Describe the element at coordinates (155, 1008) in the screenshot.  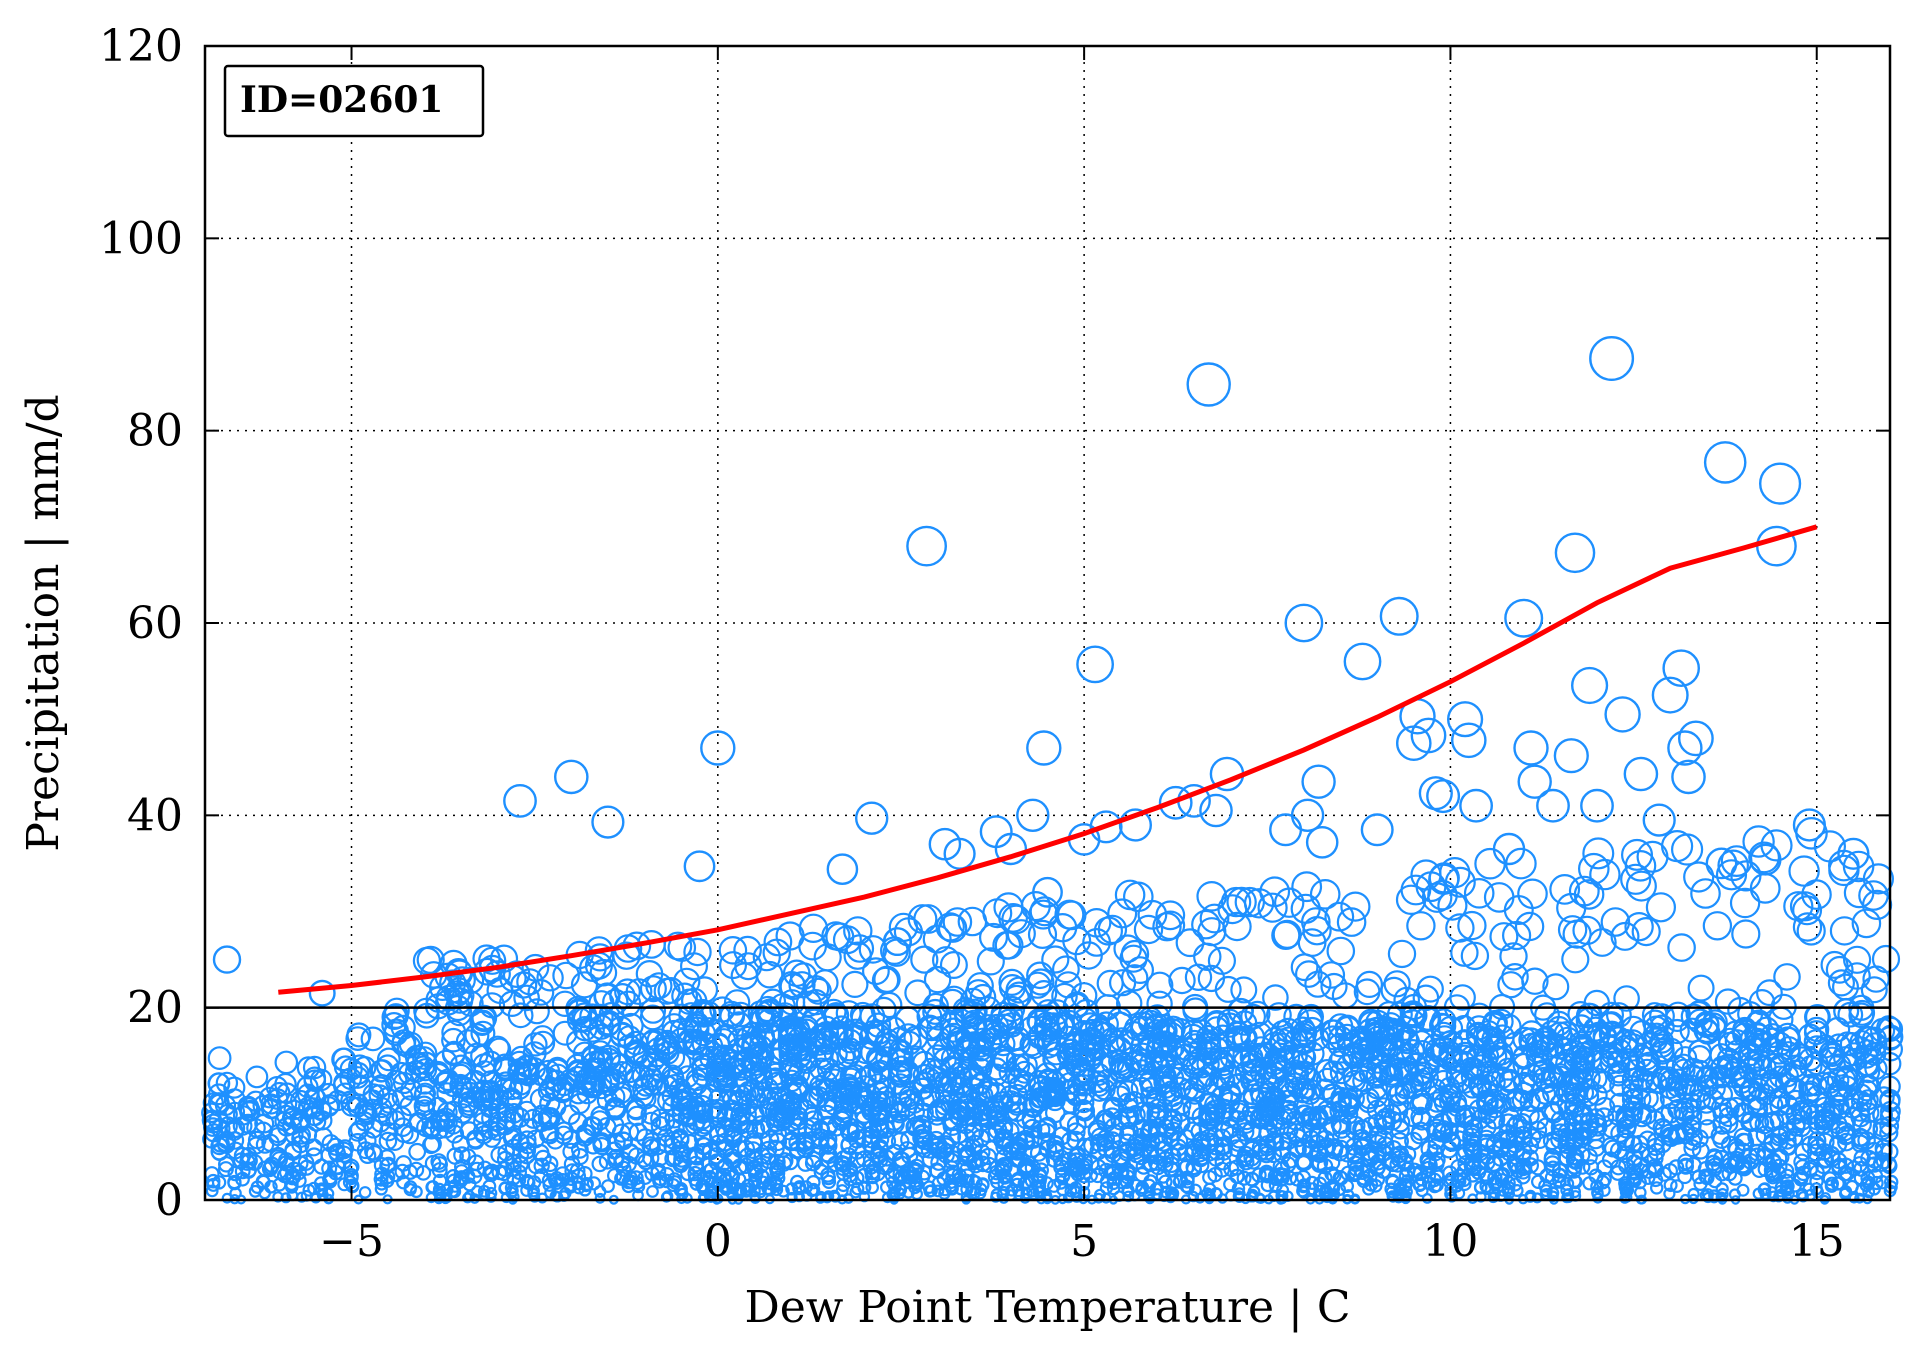
I see `y-tick-label: 20` at that location.